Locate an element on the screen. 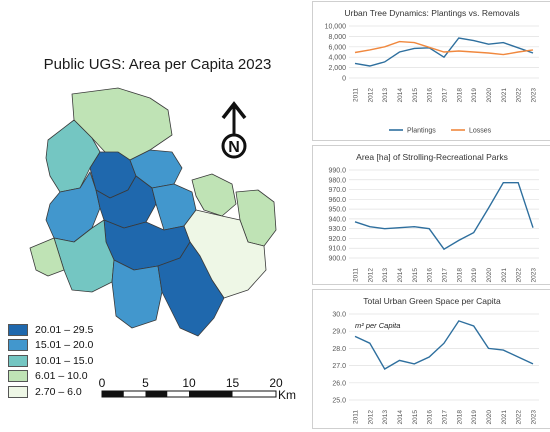 Image resolution: width=550 pixels, height=432 pixels. district-northwest is located at coordinates (73, 156).